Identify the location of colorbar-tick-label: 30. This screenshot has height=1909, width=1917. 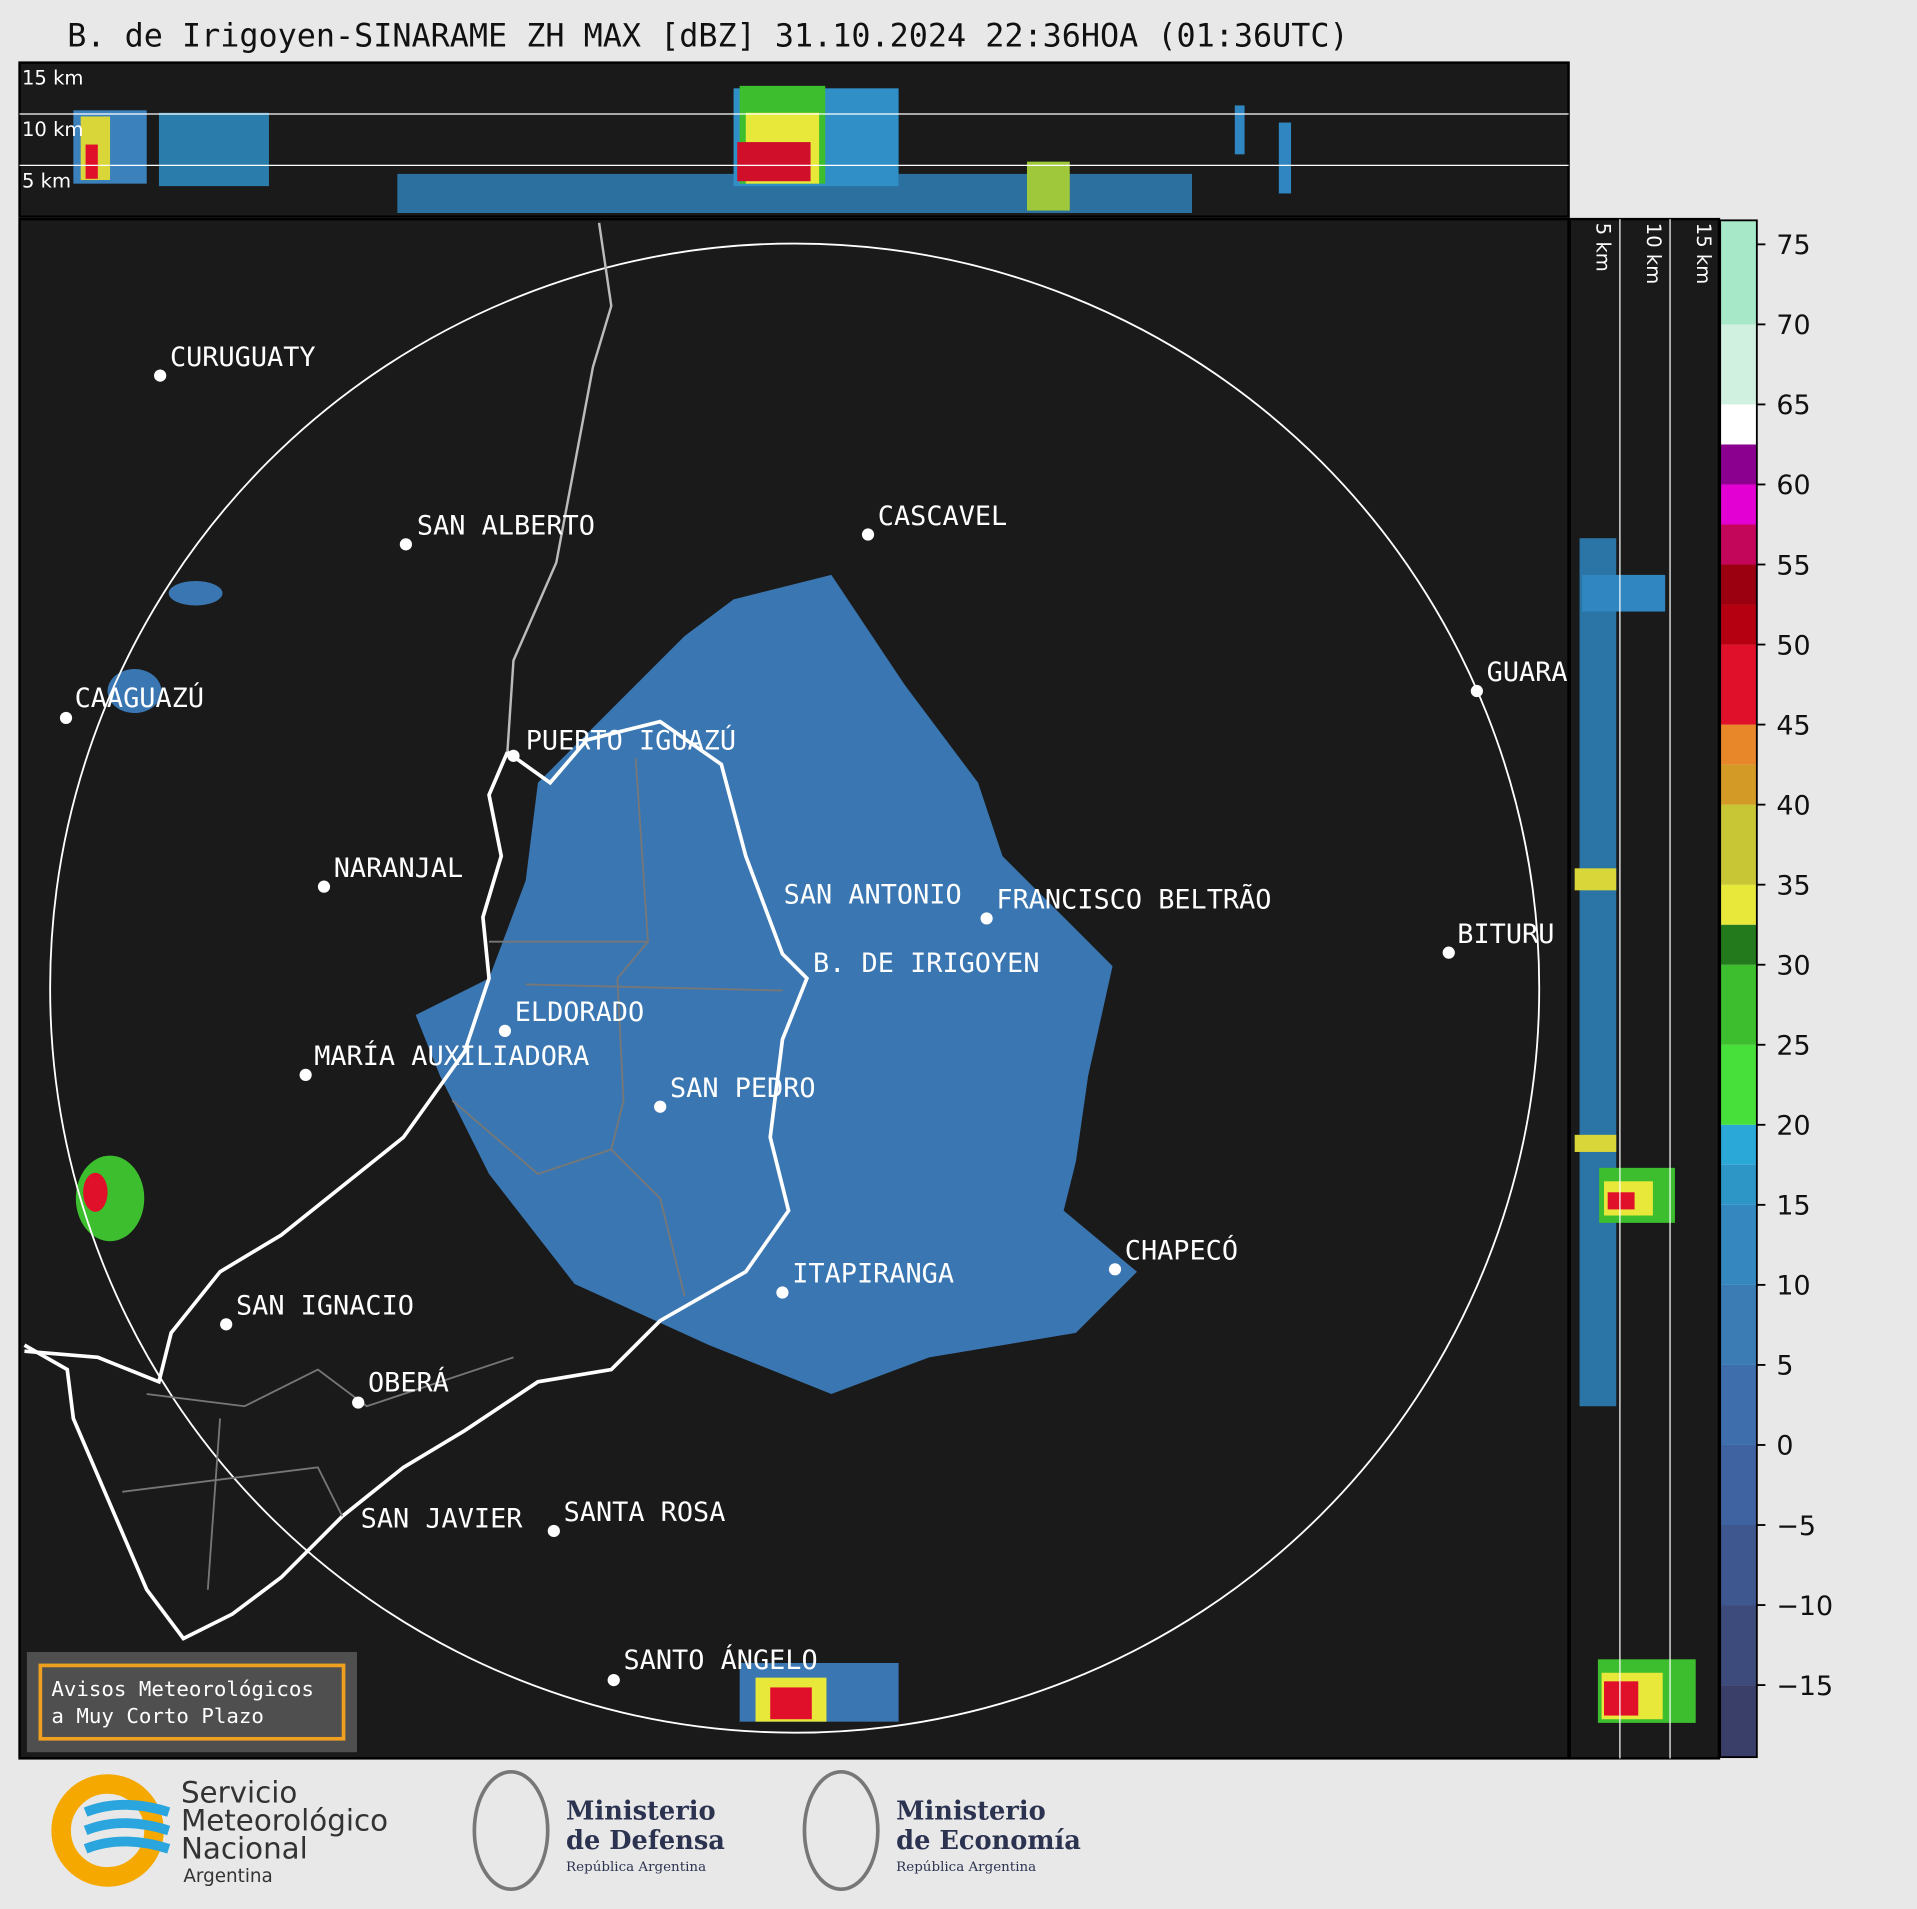
(1793, 966).